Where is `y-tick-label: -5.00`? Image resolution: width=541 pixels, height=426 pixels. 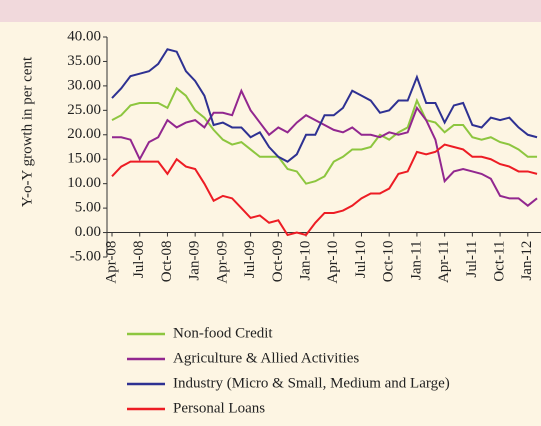
y-tick-label: -5.00 is located at coordinates (85, 256).